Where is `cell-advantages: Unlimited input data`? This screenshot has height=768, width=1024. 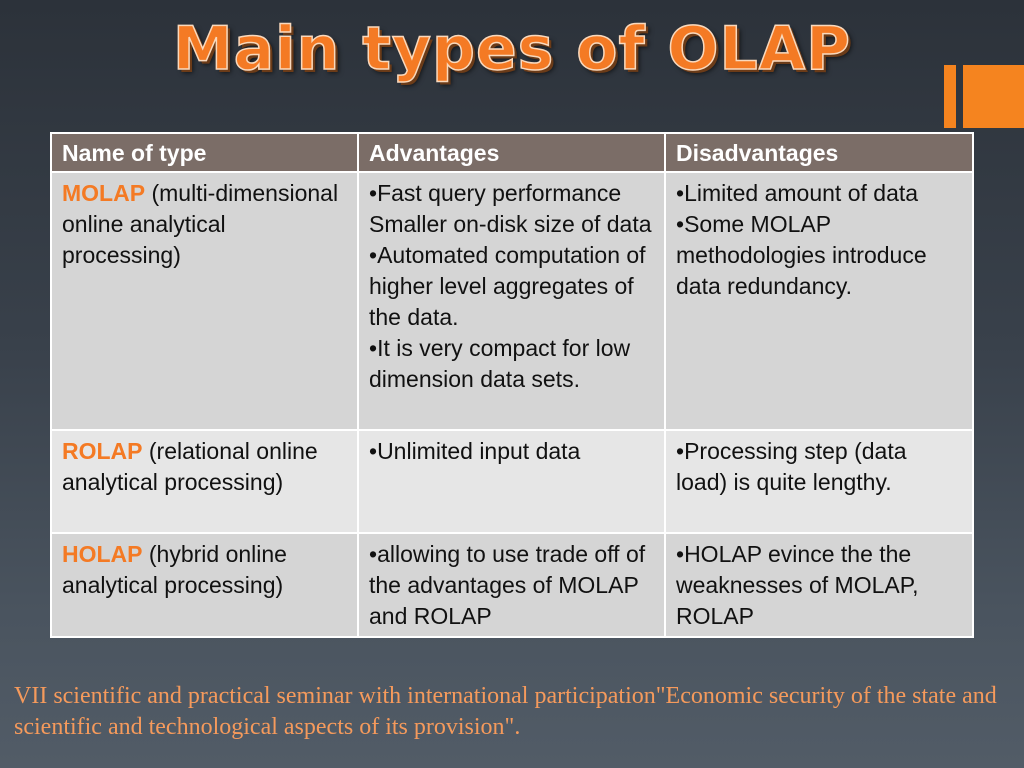
cell-advantages: Unlimited input data is located at coordinates (511, 481).